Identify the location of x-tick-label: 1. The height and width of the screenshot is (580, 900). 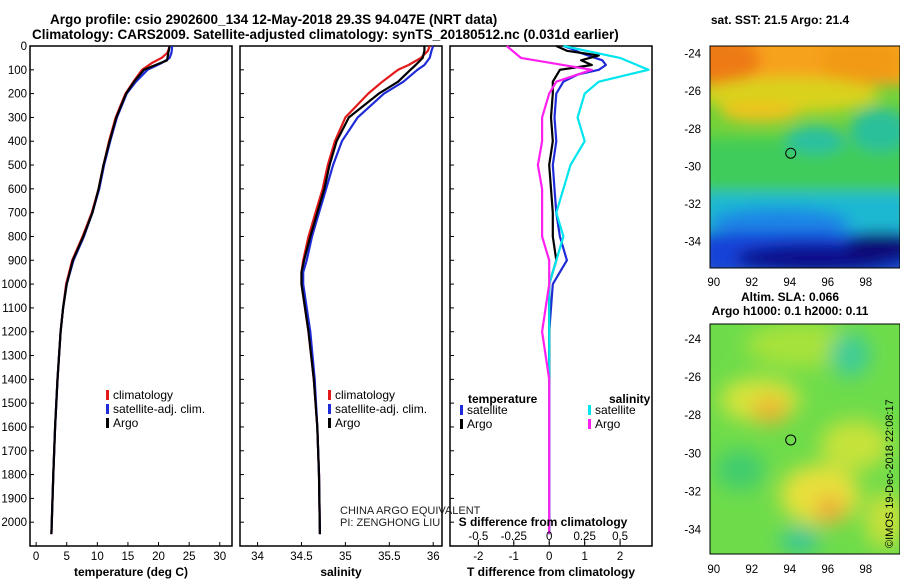
(584, 557).